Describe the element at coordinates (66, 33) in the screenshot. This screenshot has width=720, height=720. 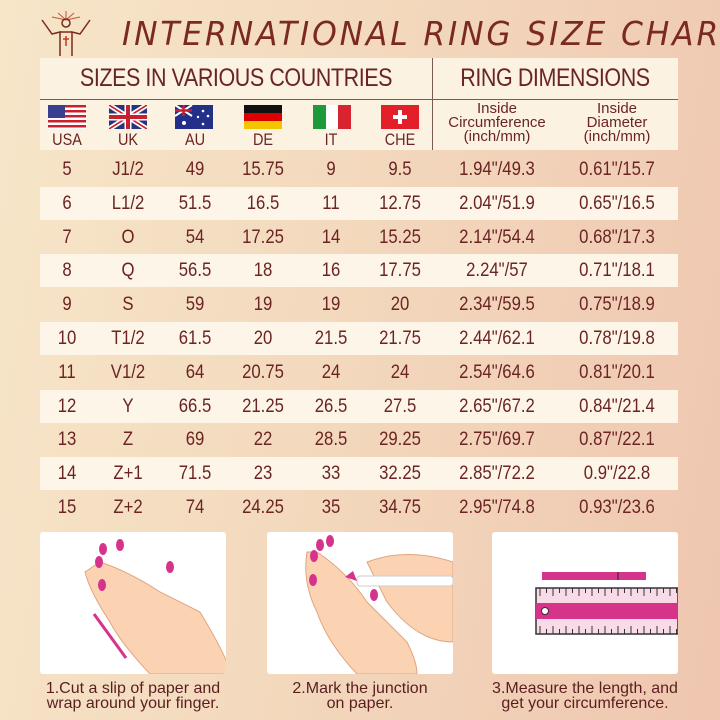
I see `logo-icon` at that location.